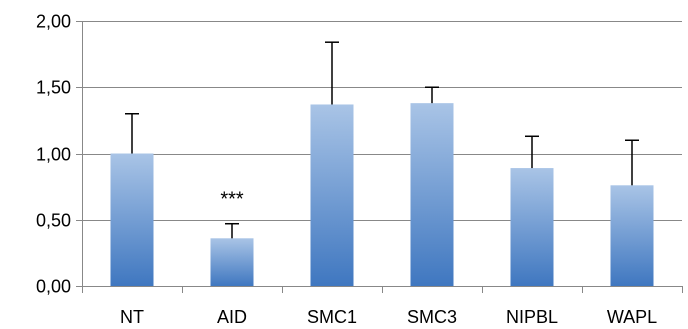 The image size is (688, 329). What do you see at coordinates (232, 200) in the screenshot?
I see `significance-annotation: ***` at bounding box center [232, 200].